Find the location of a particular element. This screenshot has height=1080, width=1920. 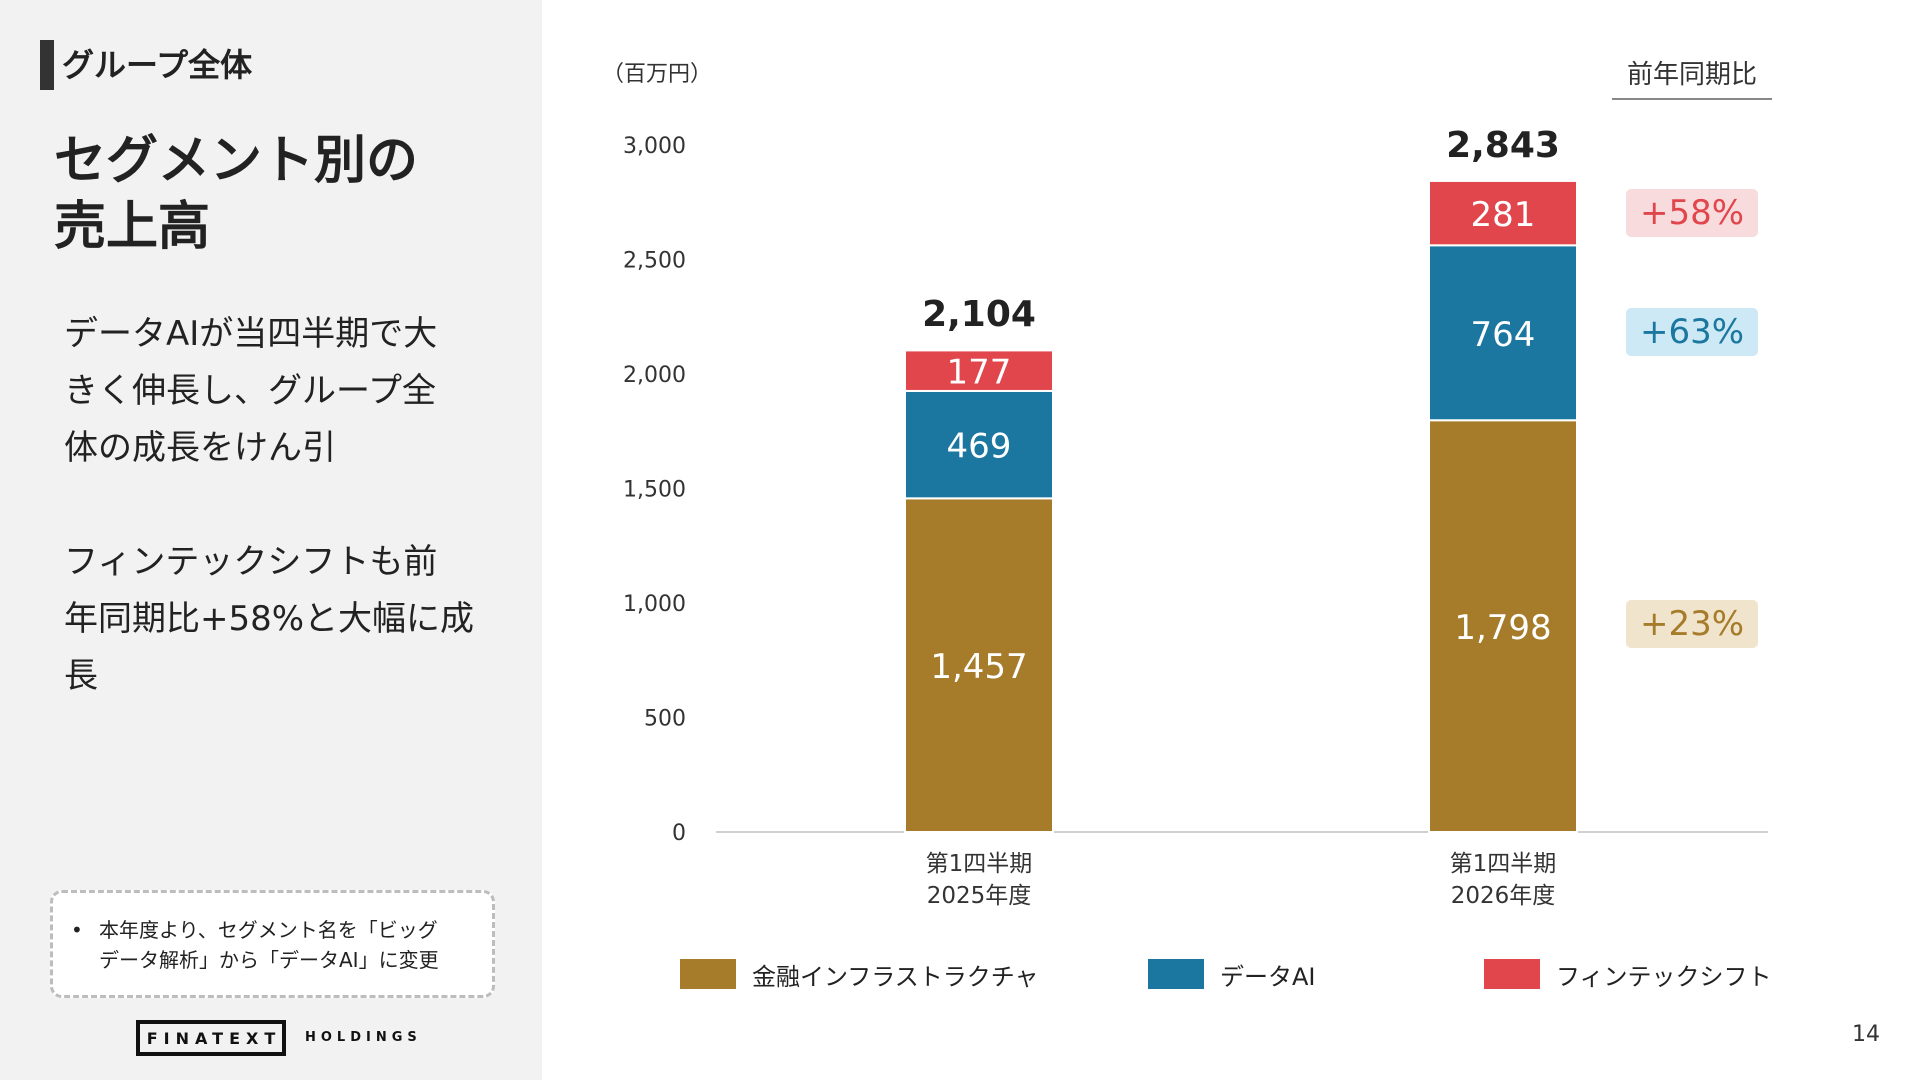

page-title: セグメント別の 売上高 is located at coordinates (236, 194).